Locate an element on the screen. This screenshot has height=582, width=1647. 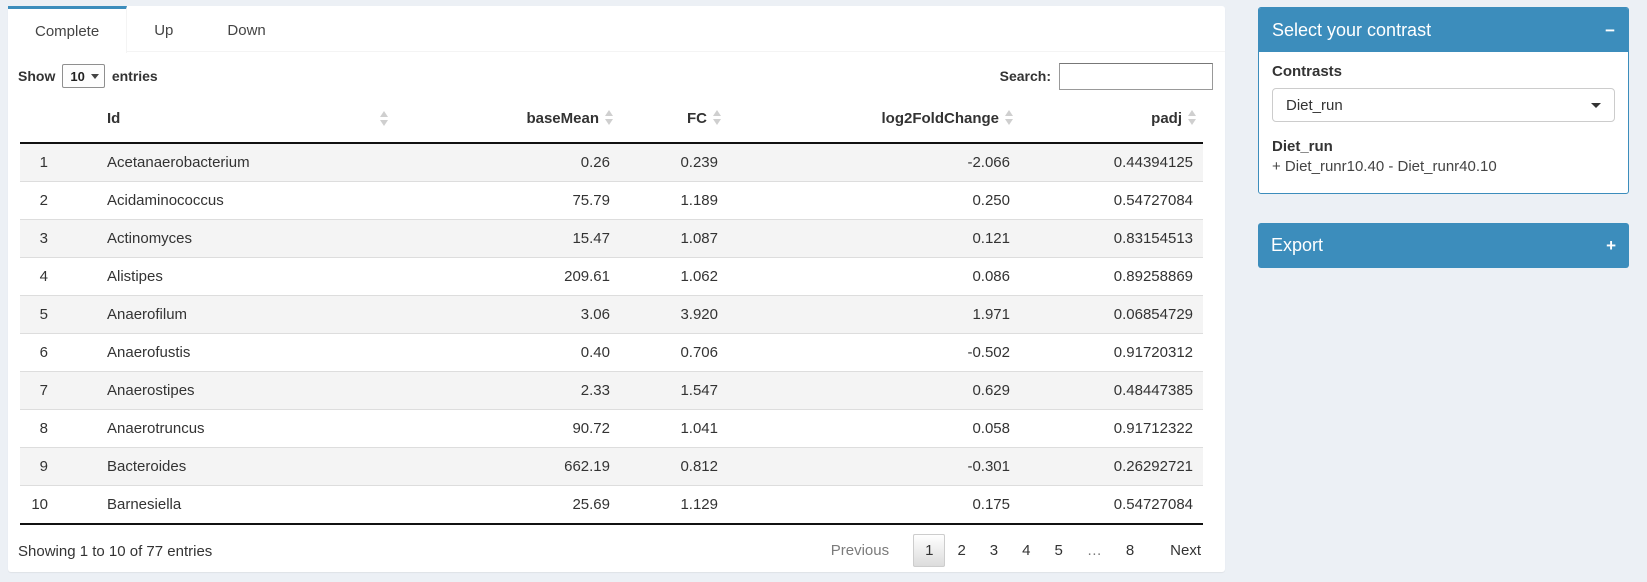
cell-fc: 1.062 is located at coordinates (674, 276).